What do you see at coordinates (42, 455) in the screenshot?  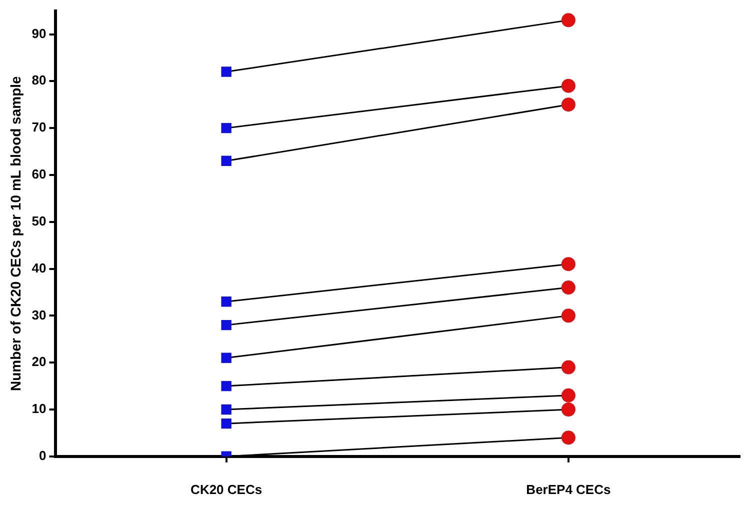 I see `y-tick-label: 0` at bounding box center [42, 455].